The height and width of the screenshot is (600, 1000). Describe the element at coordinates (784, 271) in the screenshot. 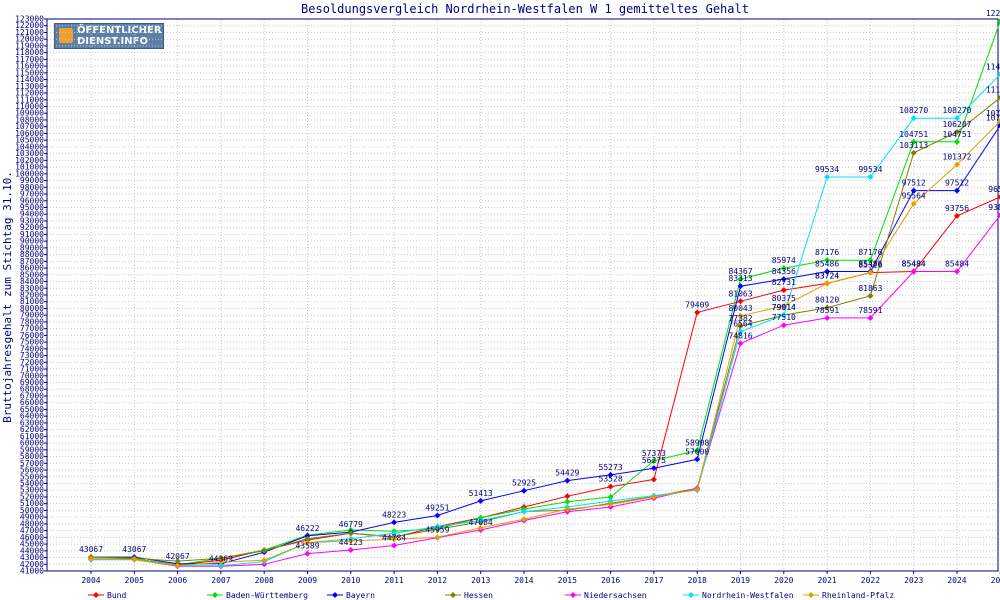

I see `data-label: 84356` at that location.